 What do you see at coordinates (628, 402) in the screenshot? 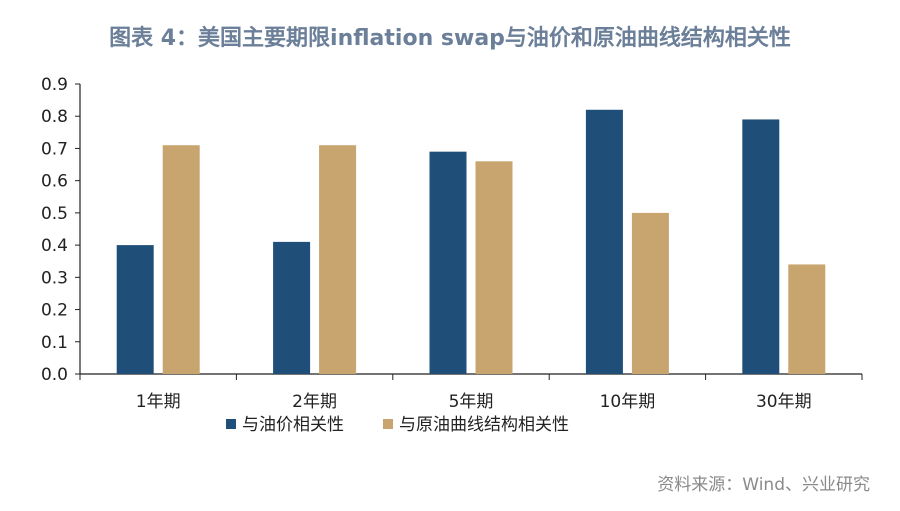
I see `x-tick-label: 10年期` at bounding box center [628, 402].